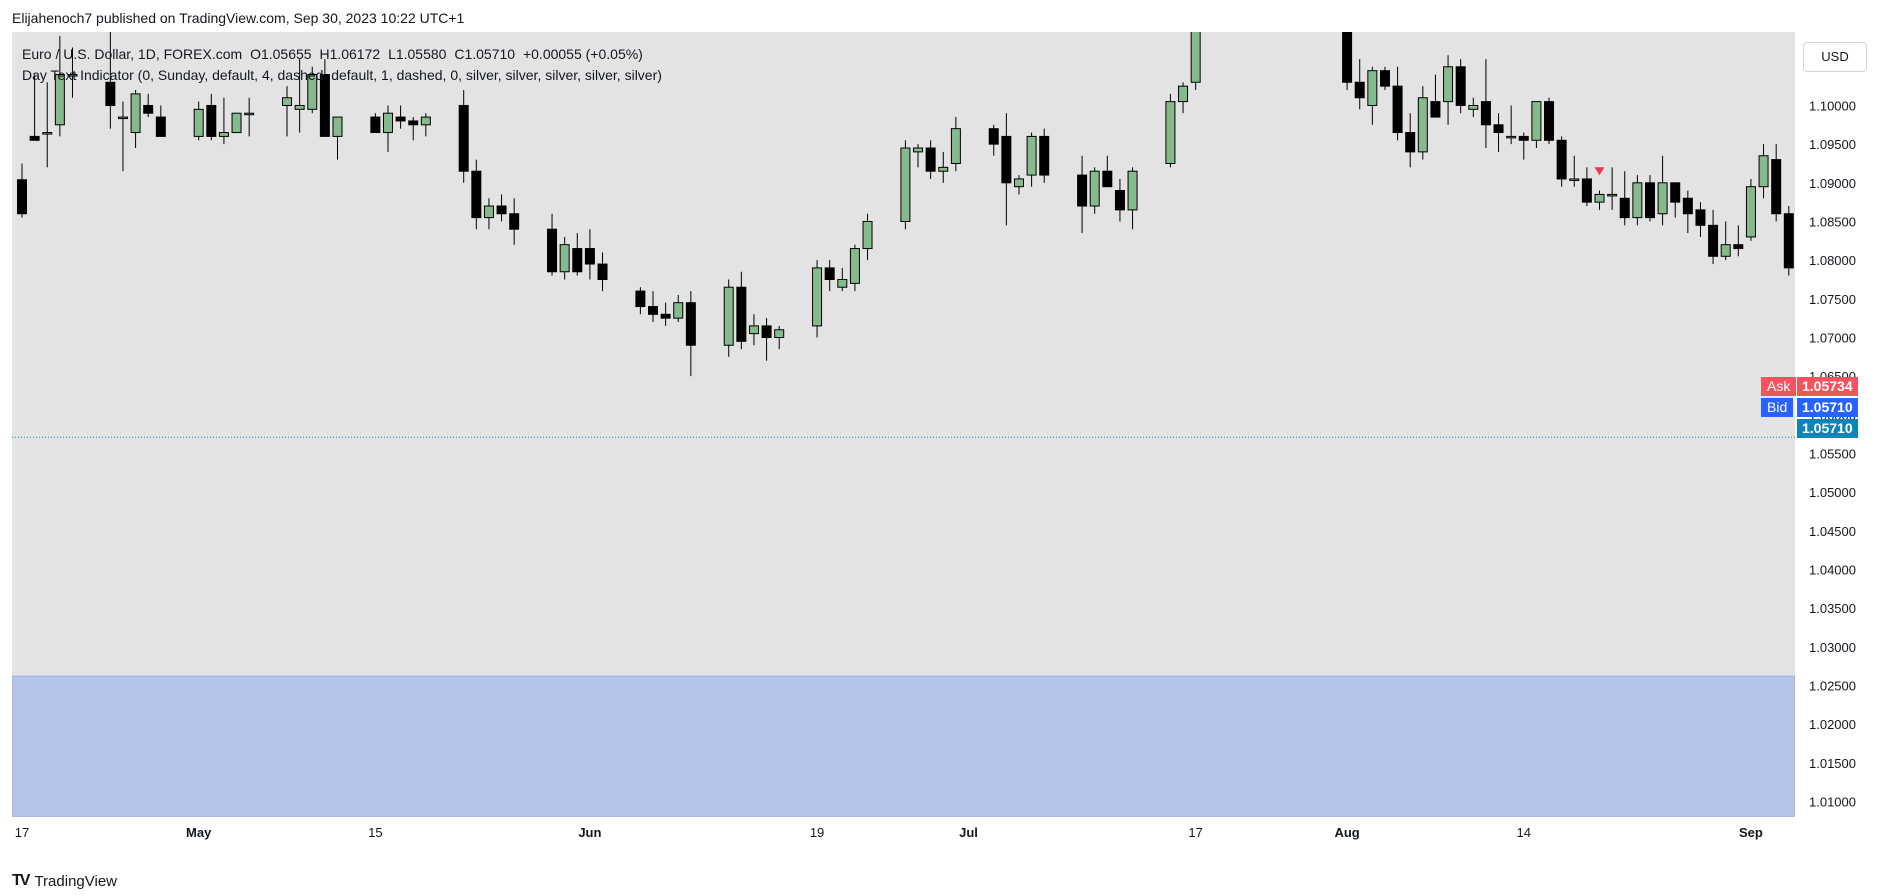 Image resolution: width=1885 pixels, height=896 pixels. I want to click on footer-brand: TradingView, so click(75, 881).